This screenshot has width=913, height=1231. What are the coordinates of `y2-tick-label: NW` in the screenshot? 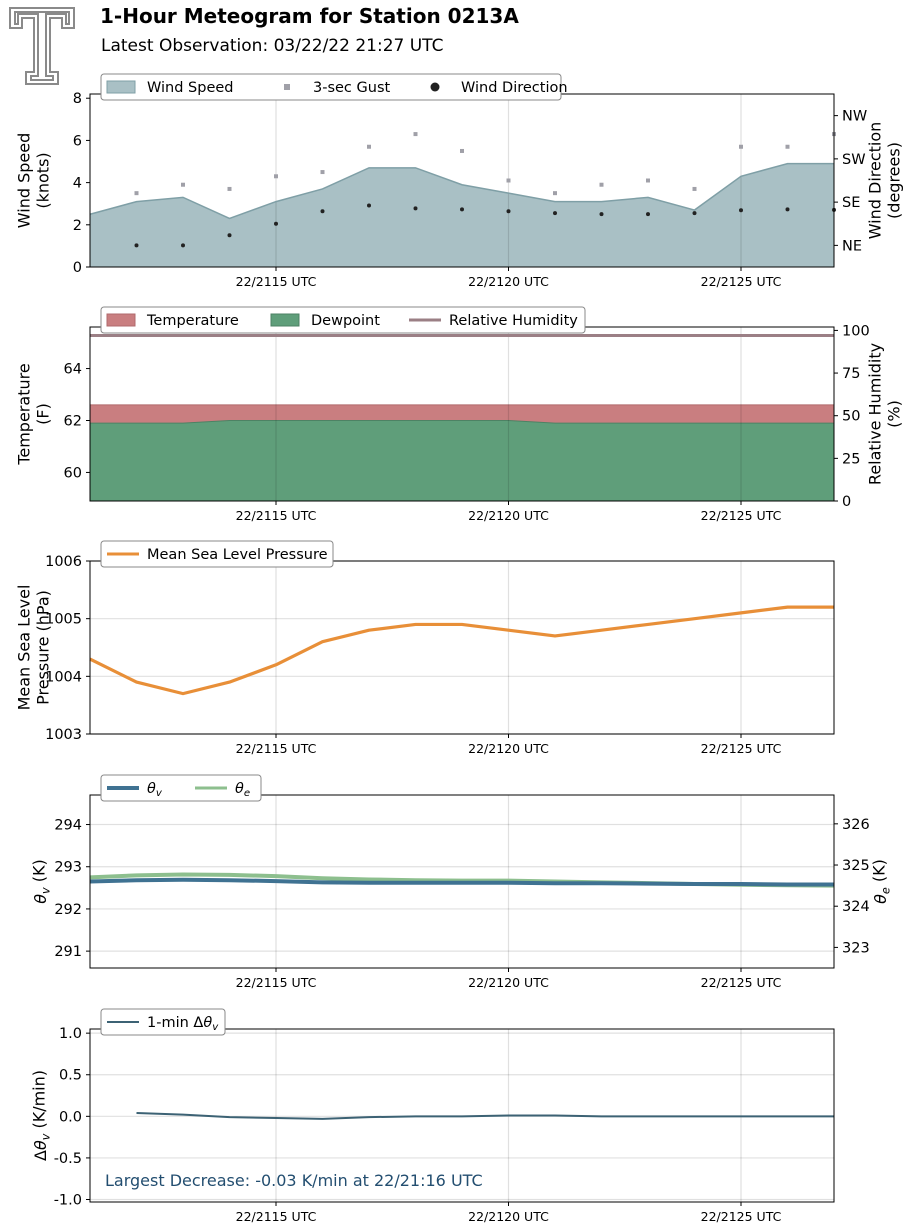 It's located at (854, 117).